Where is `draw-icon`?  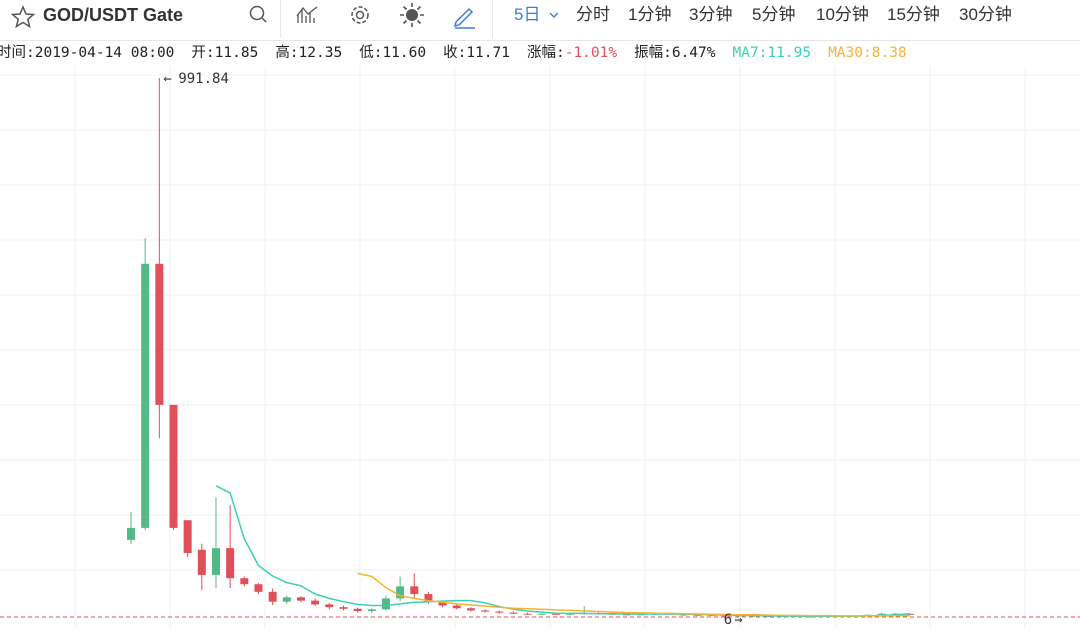 draw-icon is located at coordinates (465, 16).